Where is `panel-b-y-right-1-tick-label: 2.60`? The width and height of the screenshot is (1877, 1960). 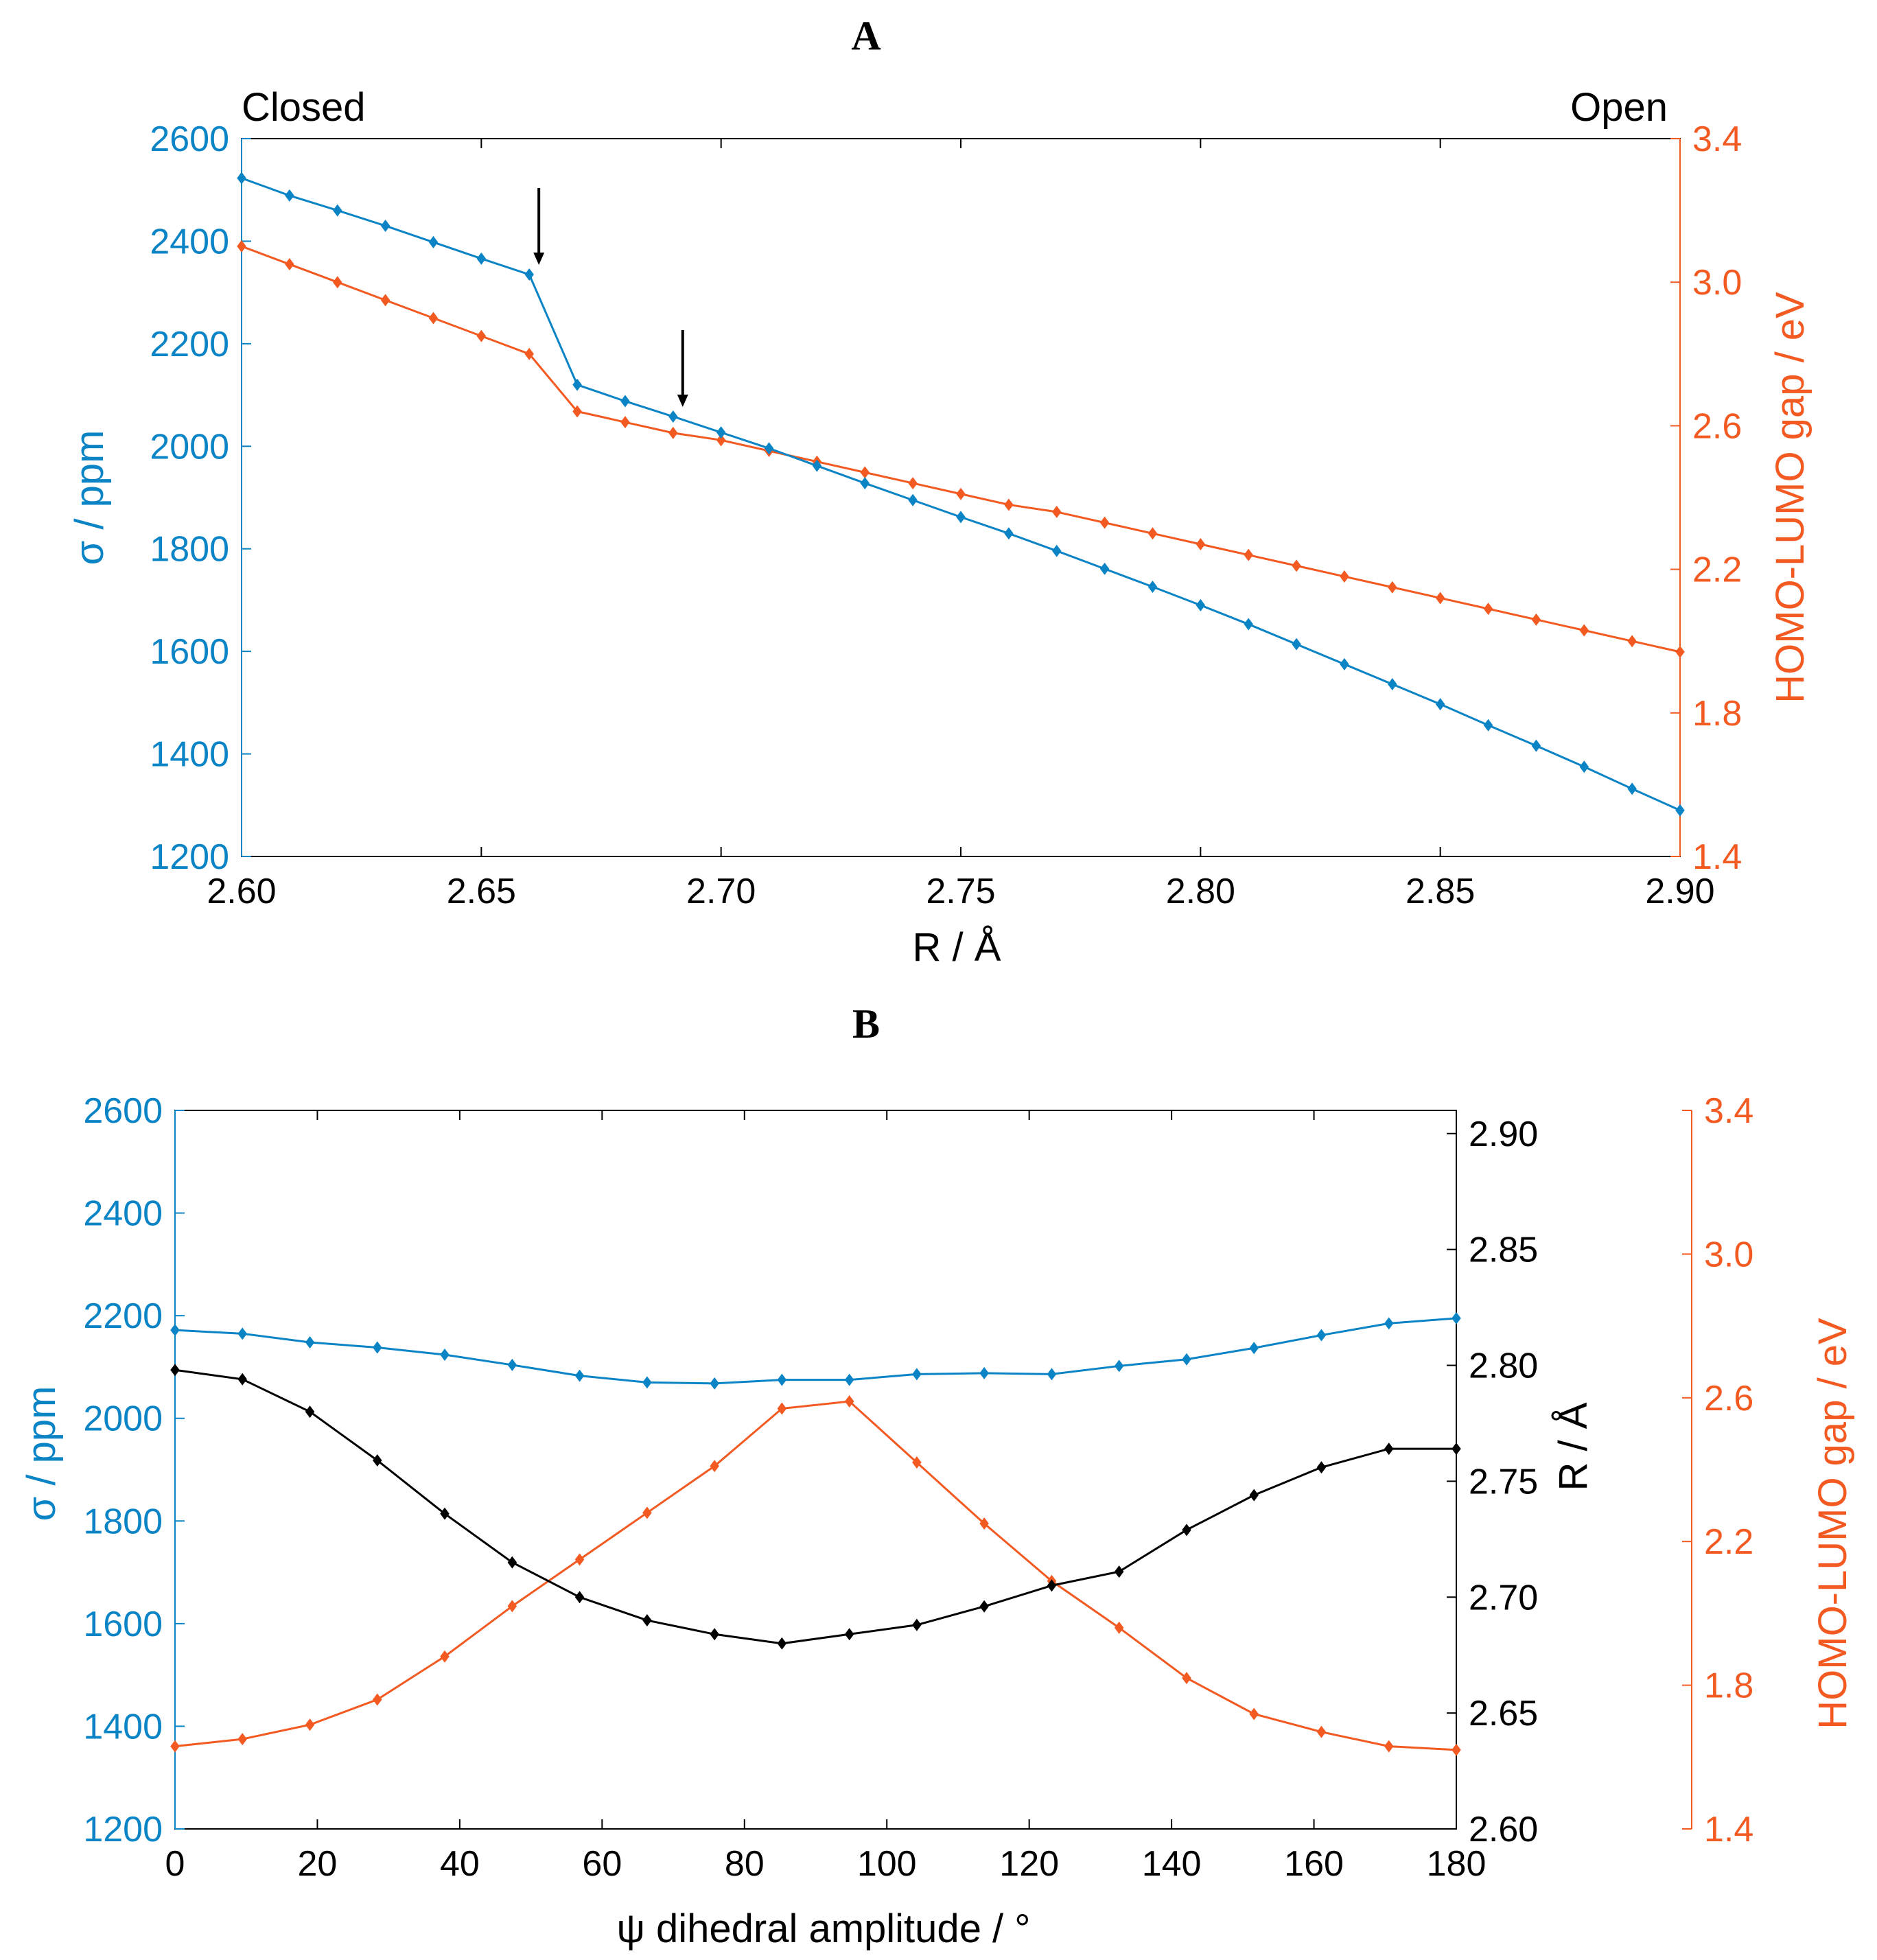 panel-b-y-right-1-tick-label: 2.60 is located at coordinates (1503, 1830).